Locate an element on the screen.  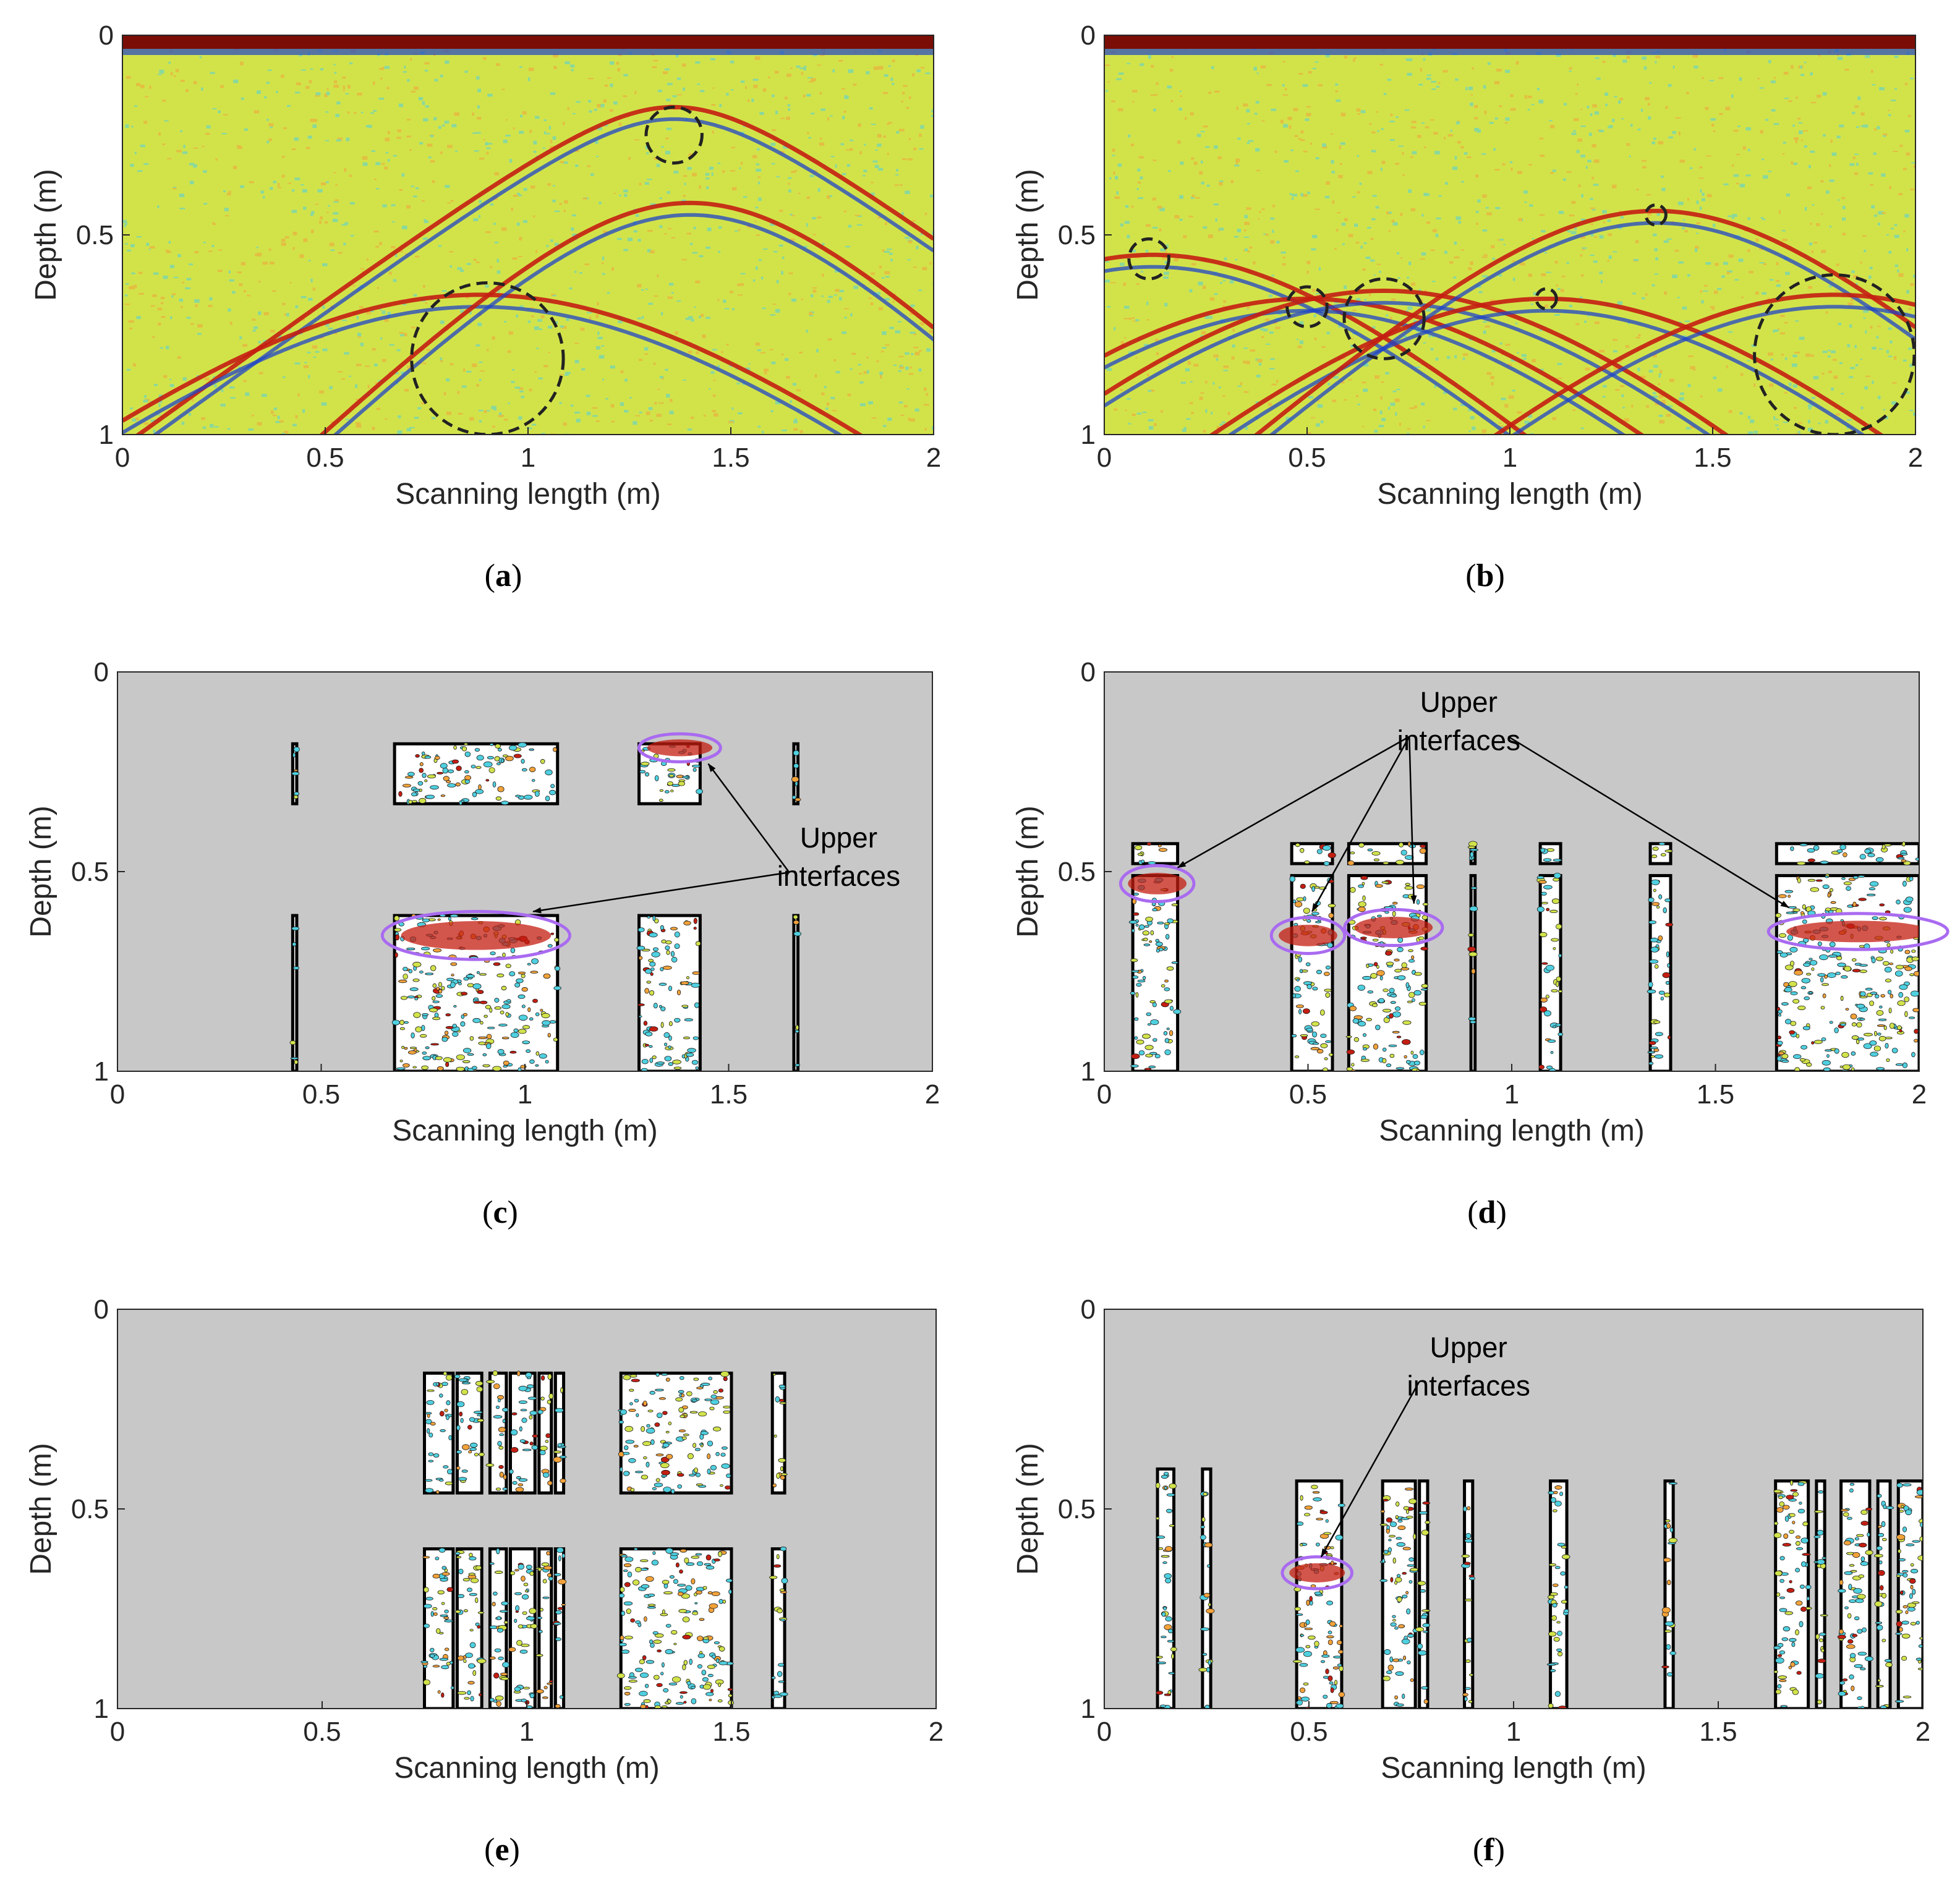
panel-caption: (b) is located at coordinates (1485, 575).